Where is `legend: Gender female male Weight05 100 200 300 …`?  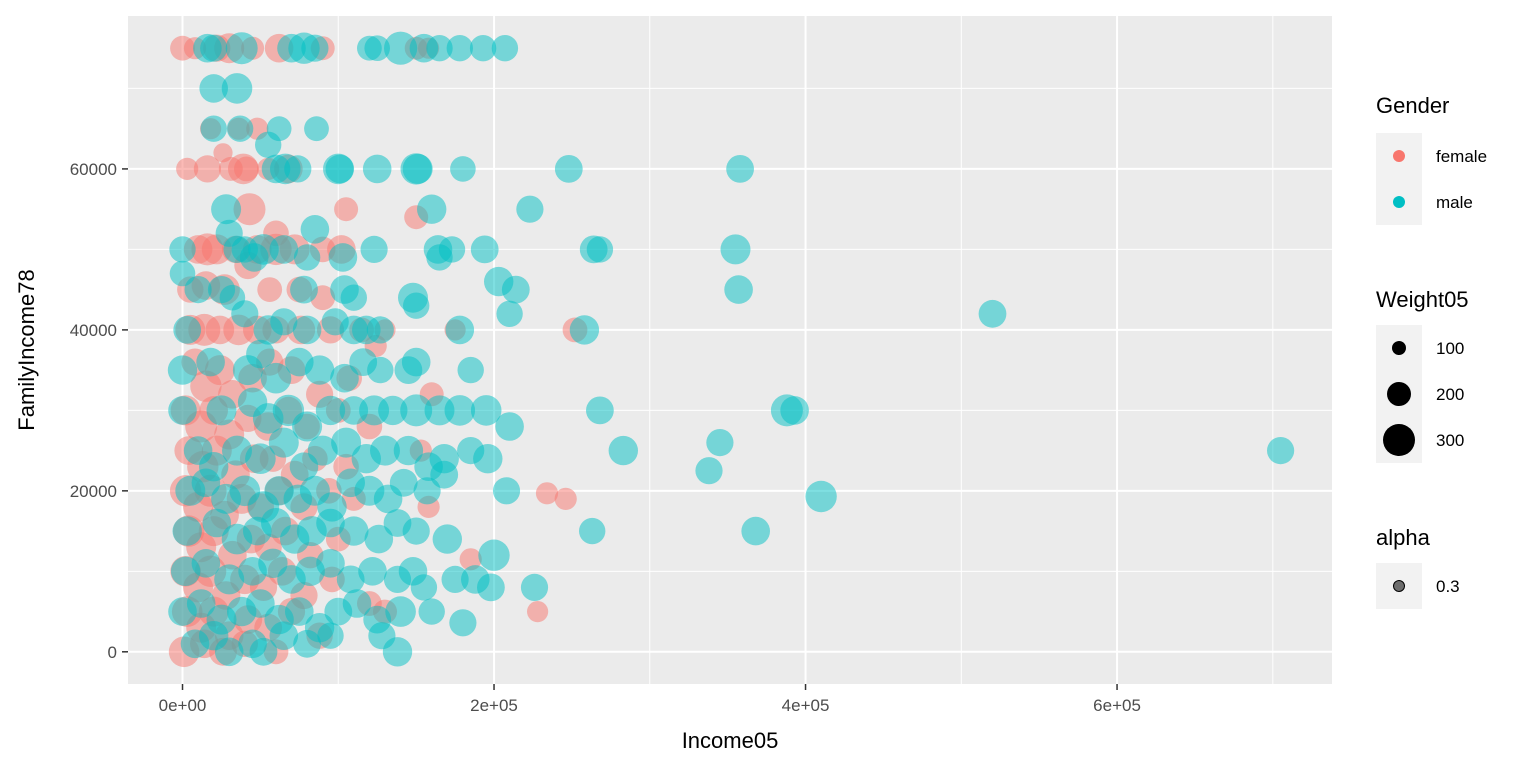
legend: Gender female male Weight05 100 200 300 … is located at coordinates (1431, 351).